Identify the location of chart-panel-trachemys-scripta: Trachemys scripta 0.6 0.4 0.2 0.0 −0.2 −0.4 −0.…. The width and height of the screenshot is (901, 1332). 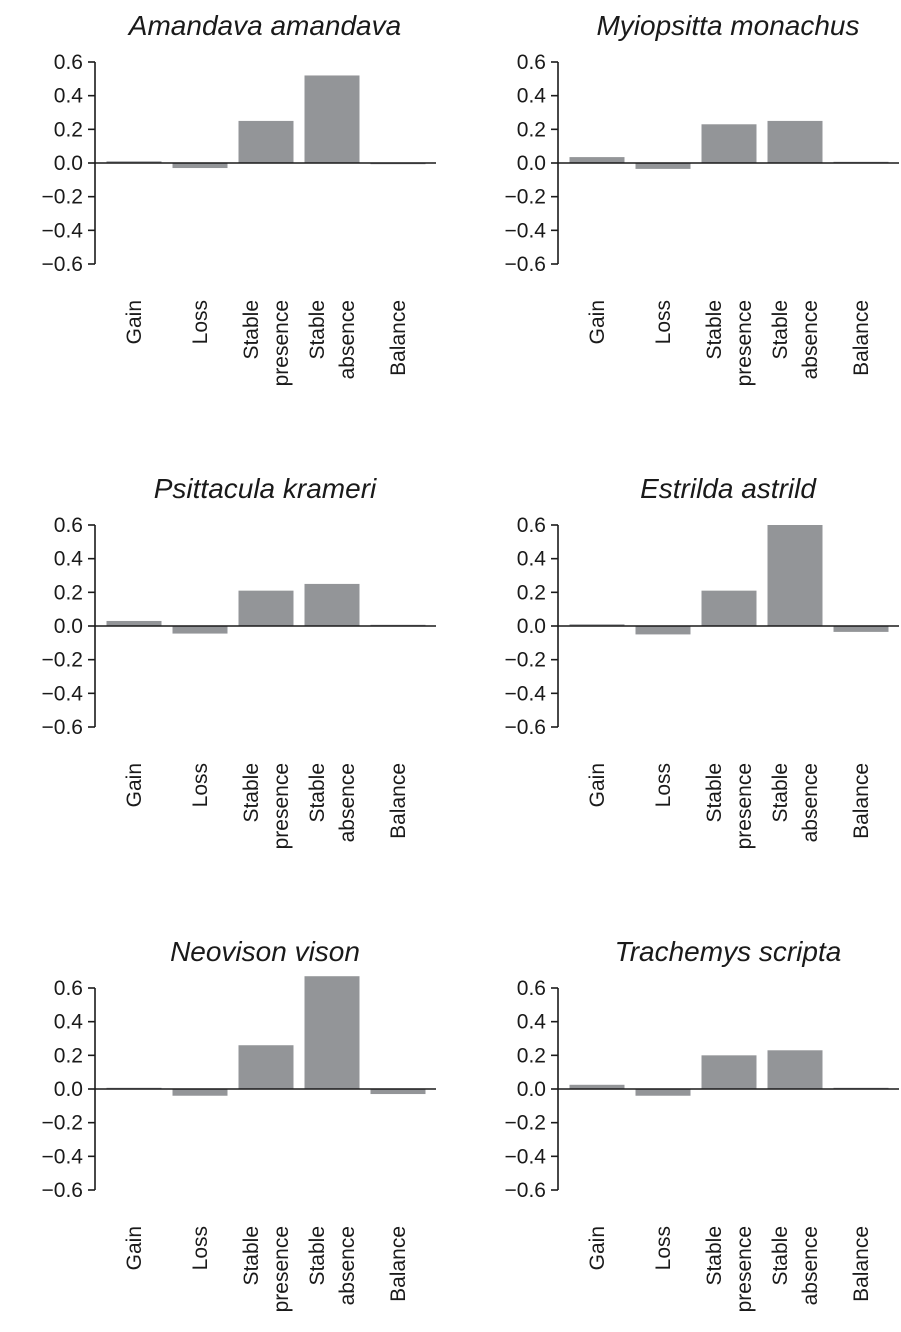
(702, 1124).